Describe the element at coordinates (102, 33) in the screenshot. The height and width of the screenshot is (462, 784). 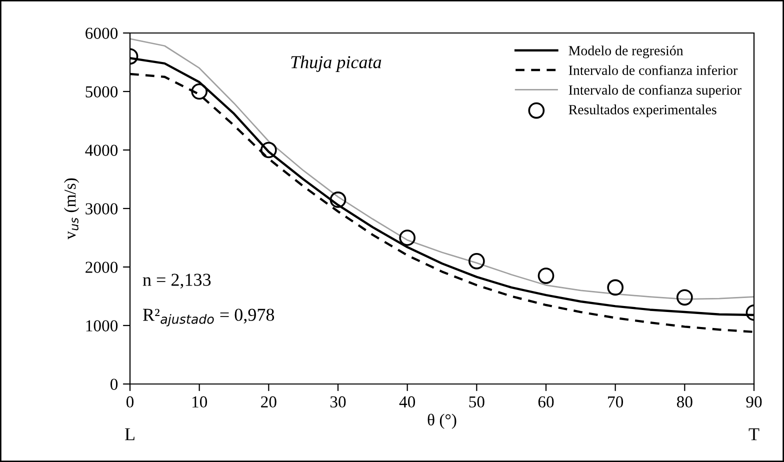
I see `y-tick-label: 6000` at that location.